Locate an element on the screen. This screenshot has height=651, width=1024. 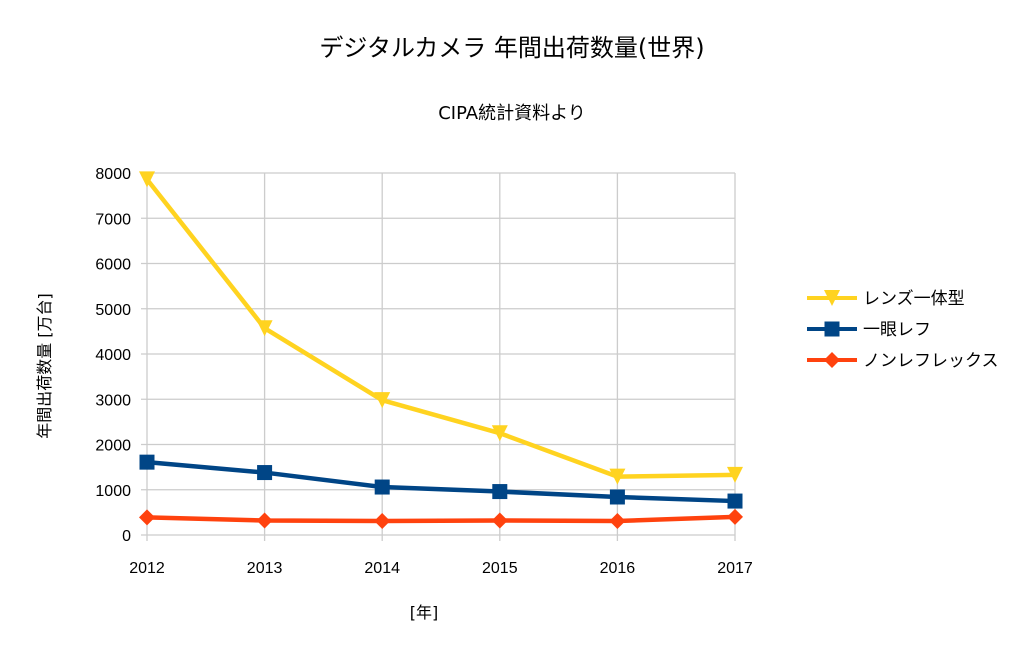
y-axis-label: 年間出荷数量 [万台] is located at coordinates (44, 366).